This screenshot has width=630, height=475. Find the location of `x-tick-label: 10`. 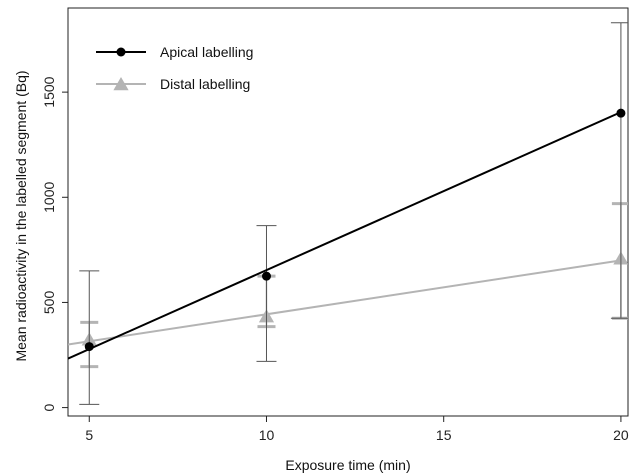

x-tick-label: 10 is located at coordinates (267, 435).